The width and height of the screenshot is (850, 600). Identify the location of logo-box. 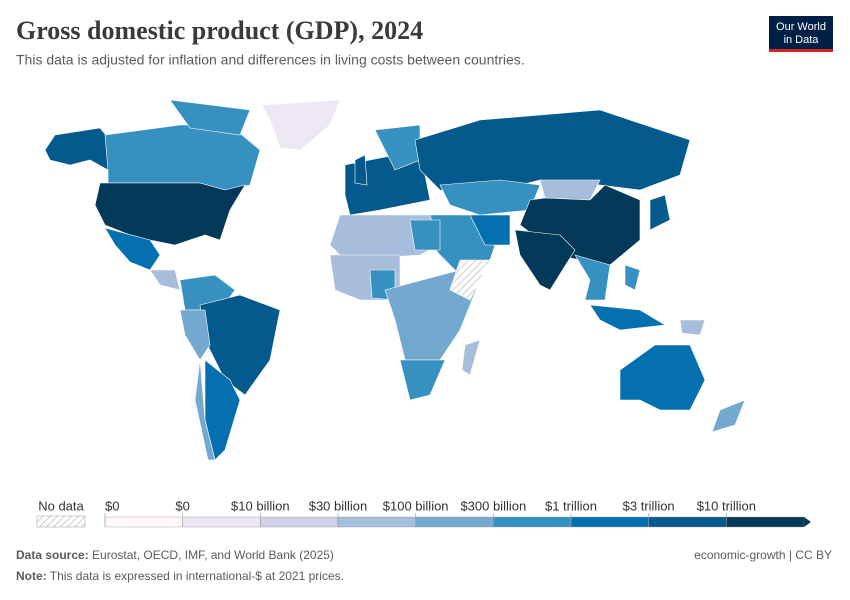
(801, 33).